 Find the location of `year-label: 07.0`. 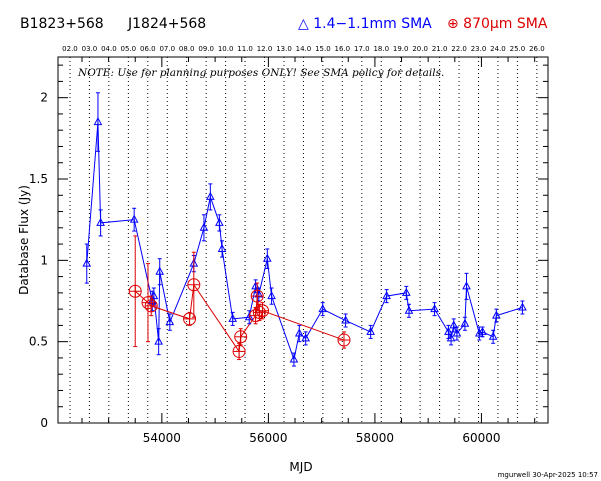

year-label: 07.0 is located at coordinates (167, 49).